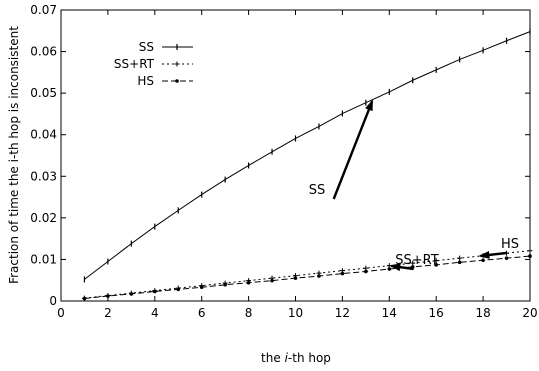 The height and width of the screenshot is (371, 539). Describe the element at coordinates (389, 313) in the screenshot. I see `x-tick-label: 14` at that location.